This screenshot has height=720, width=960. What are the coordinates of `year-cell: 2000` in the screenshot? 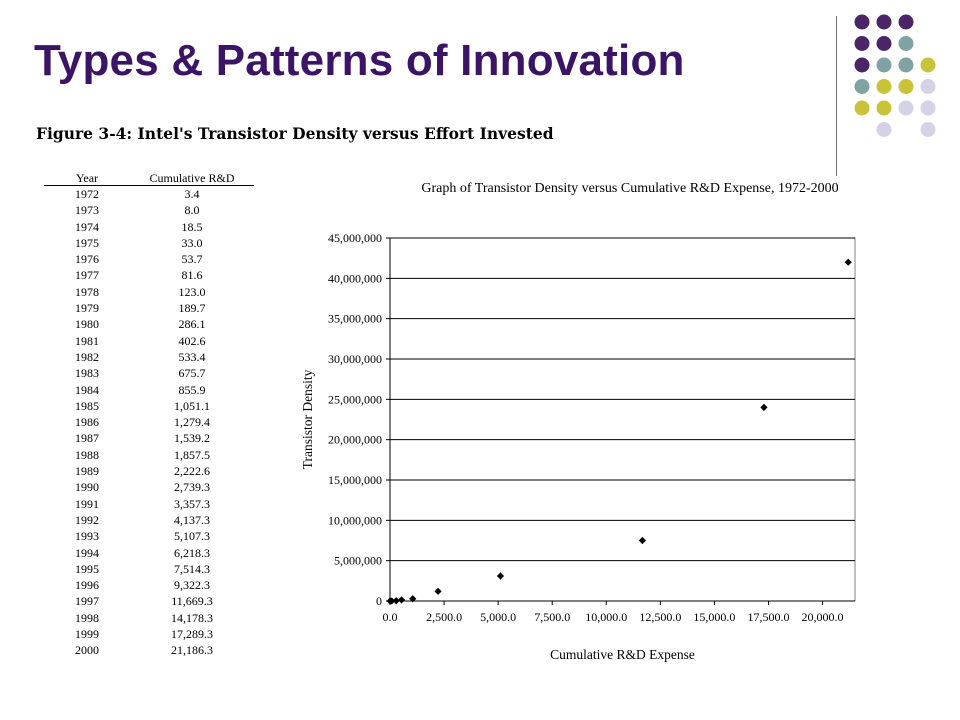 It's located at (87, 650).